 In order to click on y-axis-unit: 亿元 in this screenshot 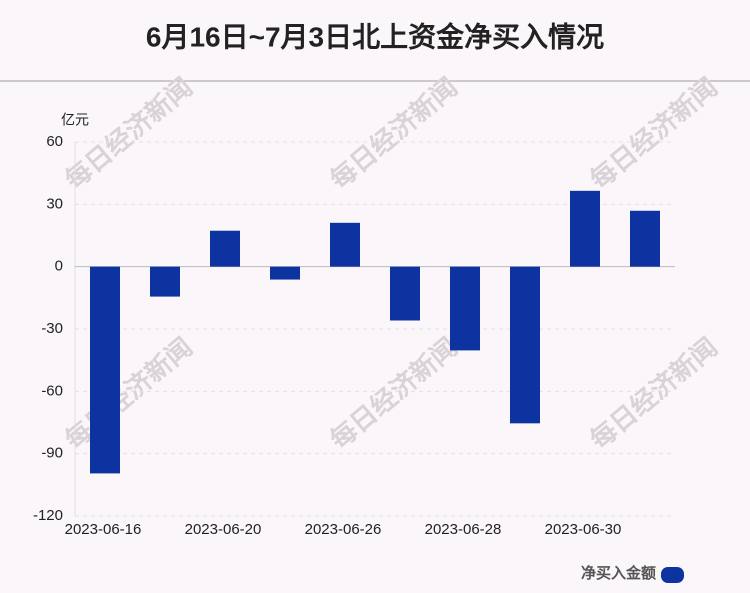, I will do `click(75, 120)`.